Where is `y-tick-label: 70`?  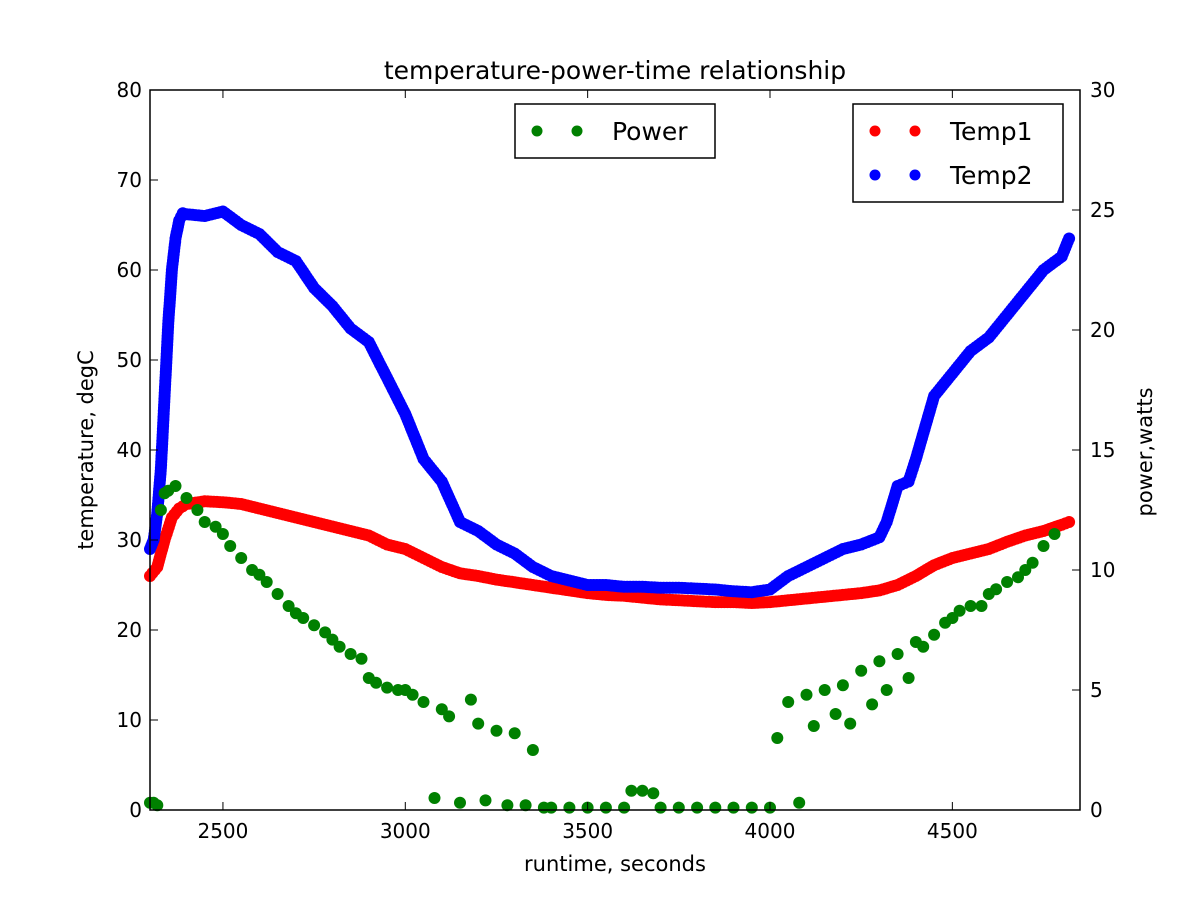
y-tick-label: 70 is located at coordinates (129, 180).